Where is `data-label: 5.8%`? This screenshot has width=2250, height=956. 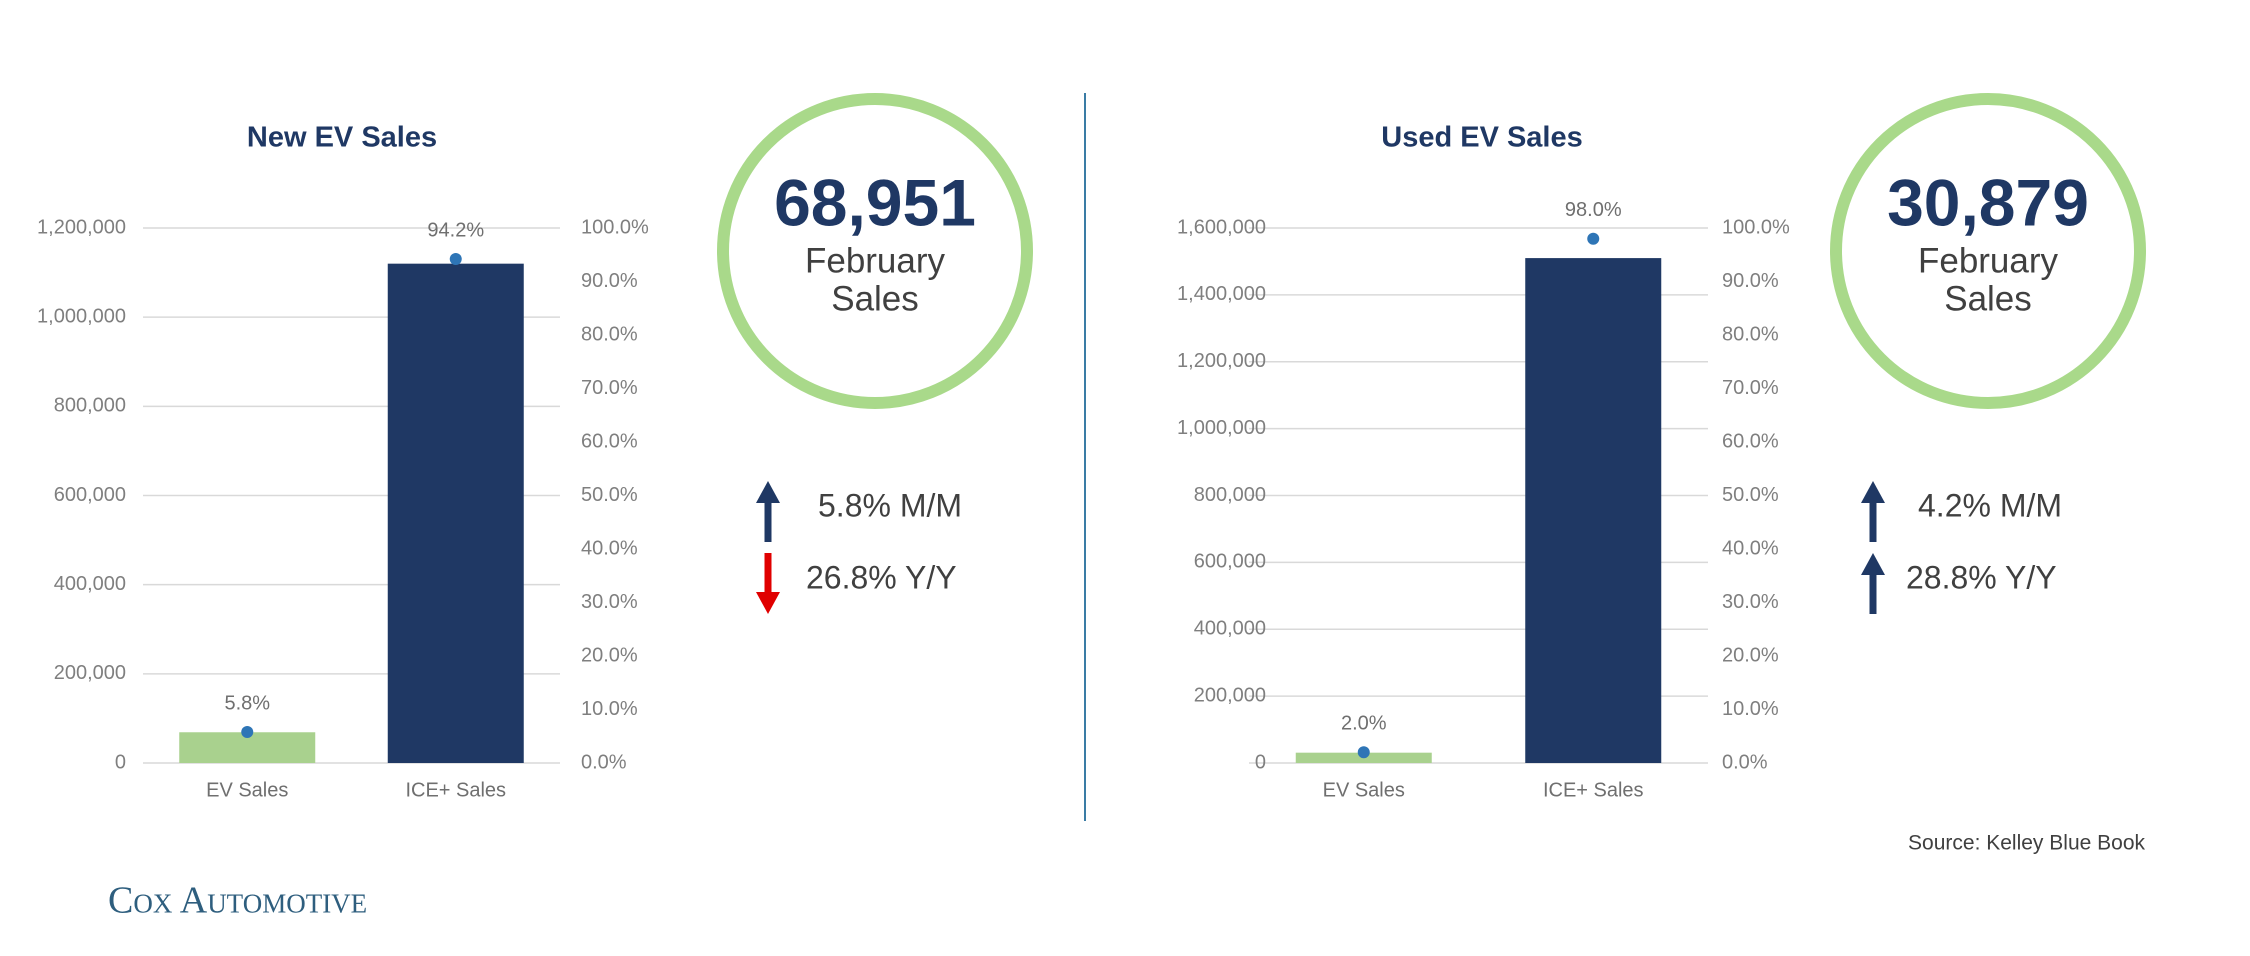 data-label: 5.8% is located at coordinates (247, 703).